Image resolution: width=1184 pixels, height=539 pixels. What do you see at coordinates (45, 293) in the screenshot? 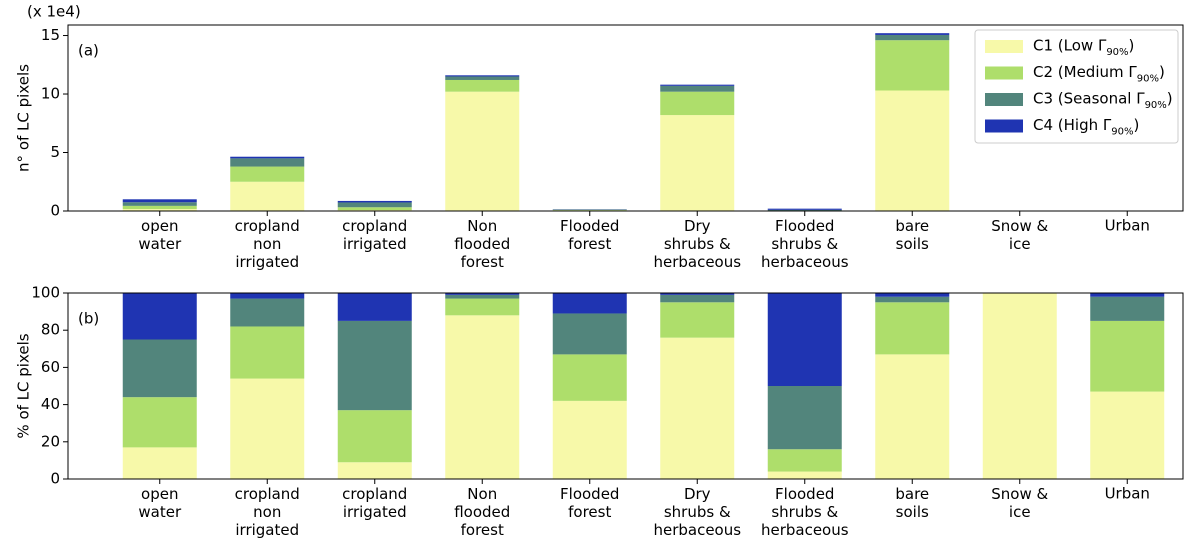
I see `y-tick-label: 100` at bounding box center [45, 293].